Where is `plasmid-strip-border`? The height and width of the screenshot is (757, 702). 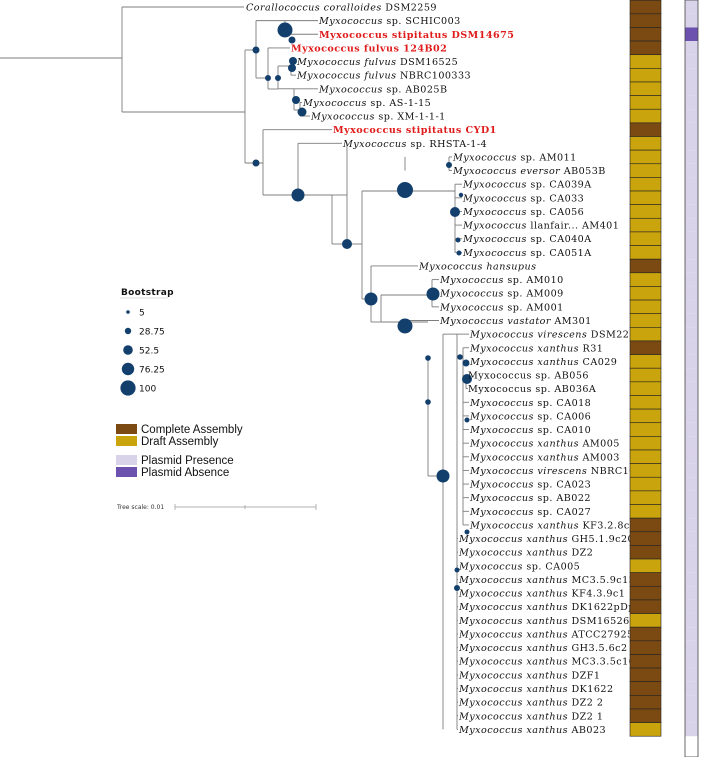 plasmid-strip-border is located at coordinates (691, 378).